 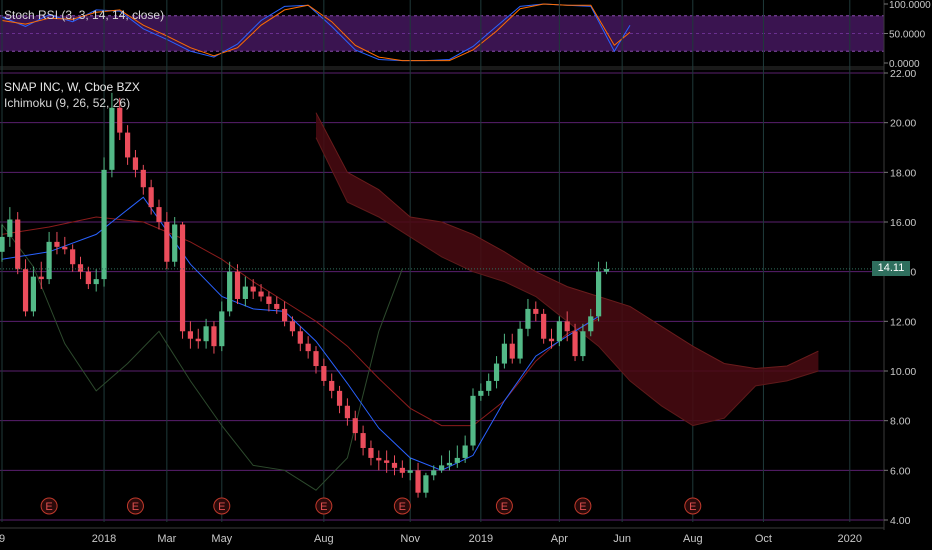 I want to click on stoch-series-k, so click(x=316, y=32).